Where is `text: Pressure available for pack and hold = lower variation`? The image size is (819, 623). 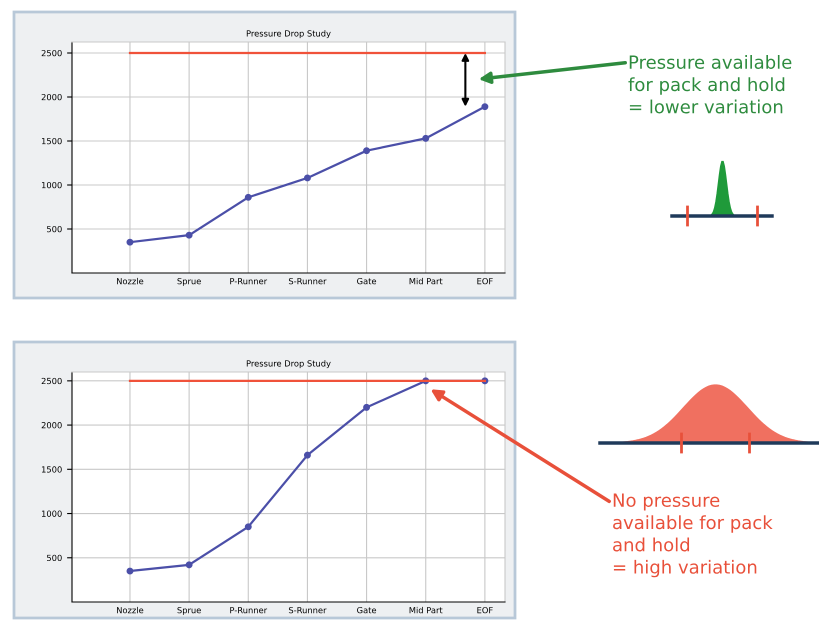 text: Pressure available for pack and hold = lower variation is located at coordinates (710, 84).